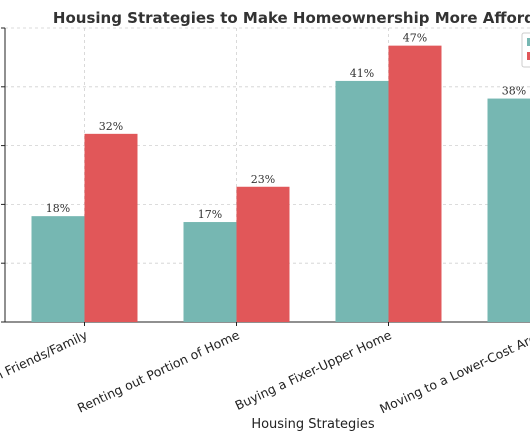  Describe the element at coordinates (111, 126) in the screenshot. I see `data-label-series2-1: 32%` at that location.